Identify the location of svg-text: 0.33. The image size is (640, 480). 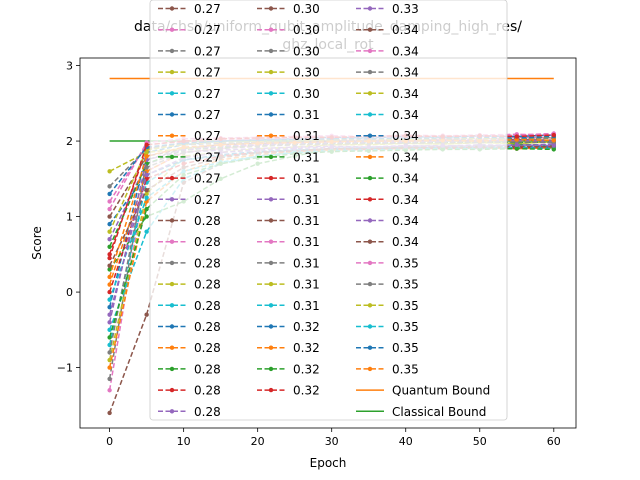
(405, 9).